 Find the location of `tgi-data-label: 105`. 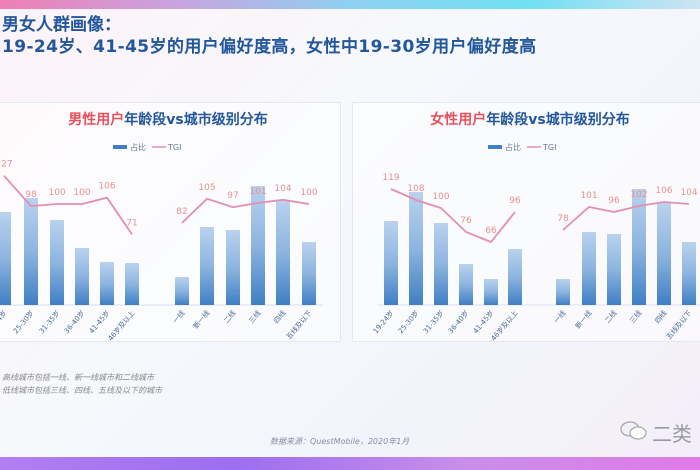

tgi-data-label: 105 is located at coordinates (206, 188).